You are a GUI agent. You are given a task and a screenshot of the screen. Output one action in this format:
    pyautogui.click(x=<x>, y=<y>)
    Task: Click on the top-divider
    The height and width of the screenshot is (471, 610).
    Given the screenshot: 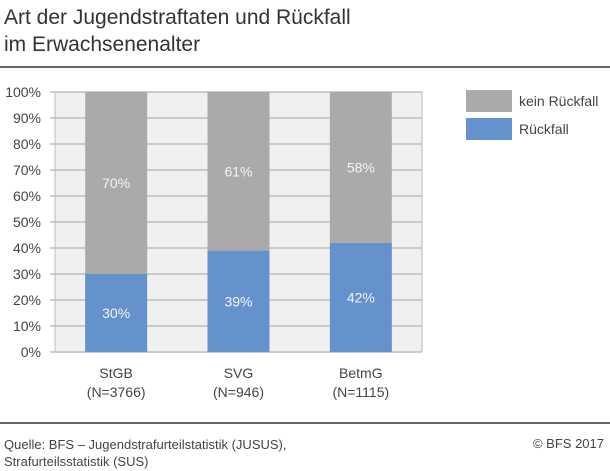 What is the action you would take?
    pyautogui.click(x=305, y=67)
    